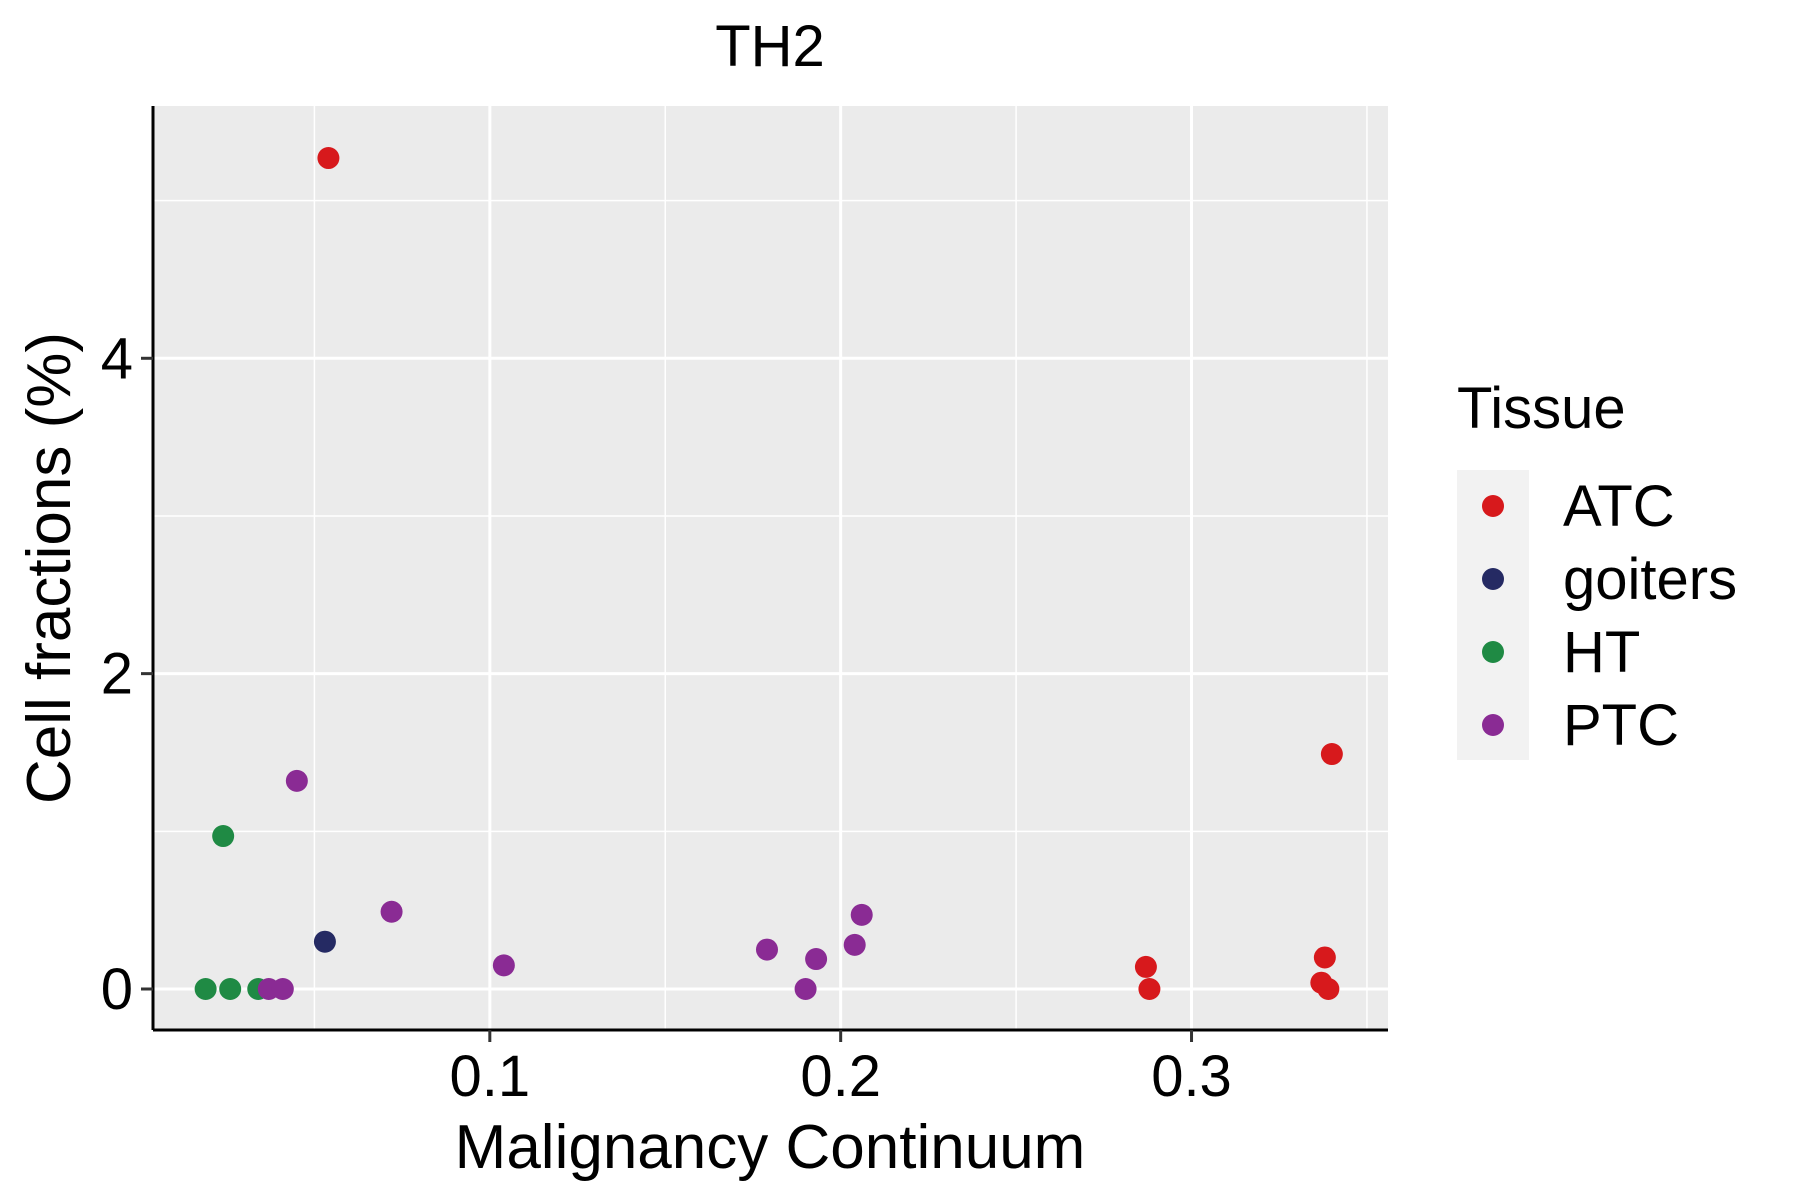  What do you see at coordinates (840, 1076) in the screenshot?
I see `x-tick-label: 0.2` at bounding box center [840, 1076].